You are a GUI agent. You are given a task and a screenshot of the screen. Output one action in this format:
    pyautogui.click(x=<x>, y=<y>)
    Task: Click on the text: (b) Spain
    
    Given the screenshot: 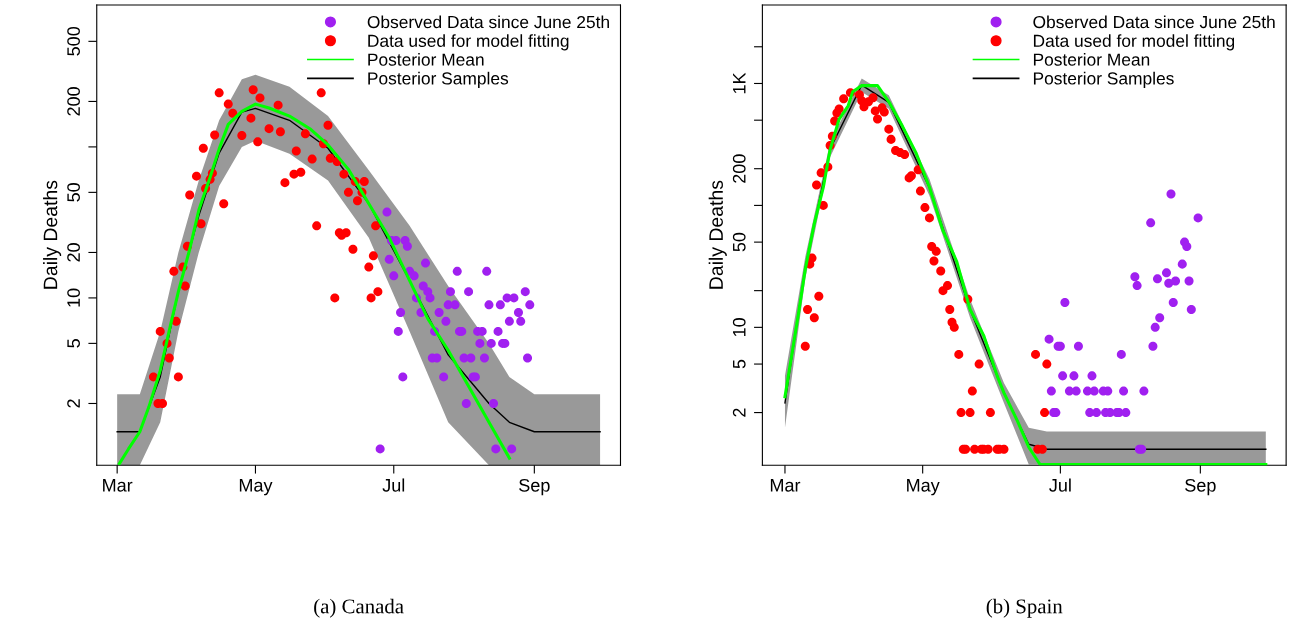 What is the action you would take?
    pyautogui.click(x=1024, y=608)
    